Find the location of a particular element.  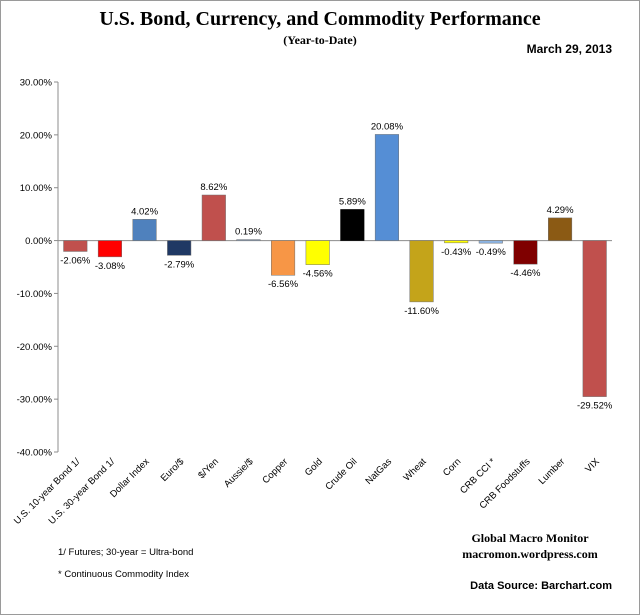

x-tick-label: Corn is located at coordinates (452, 467).